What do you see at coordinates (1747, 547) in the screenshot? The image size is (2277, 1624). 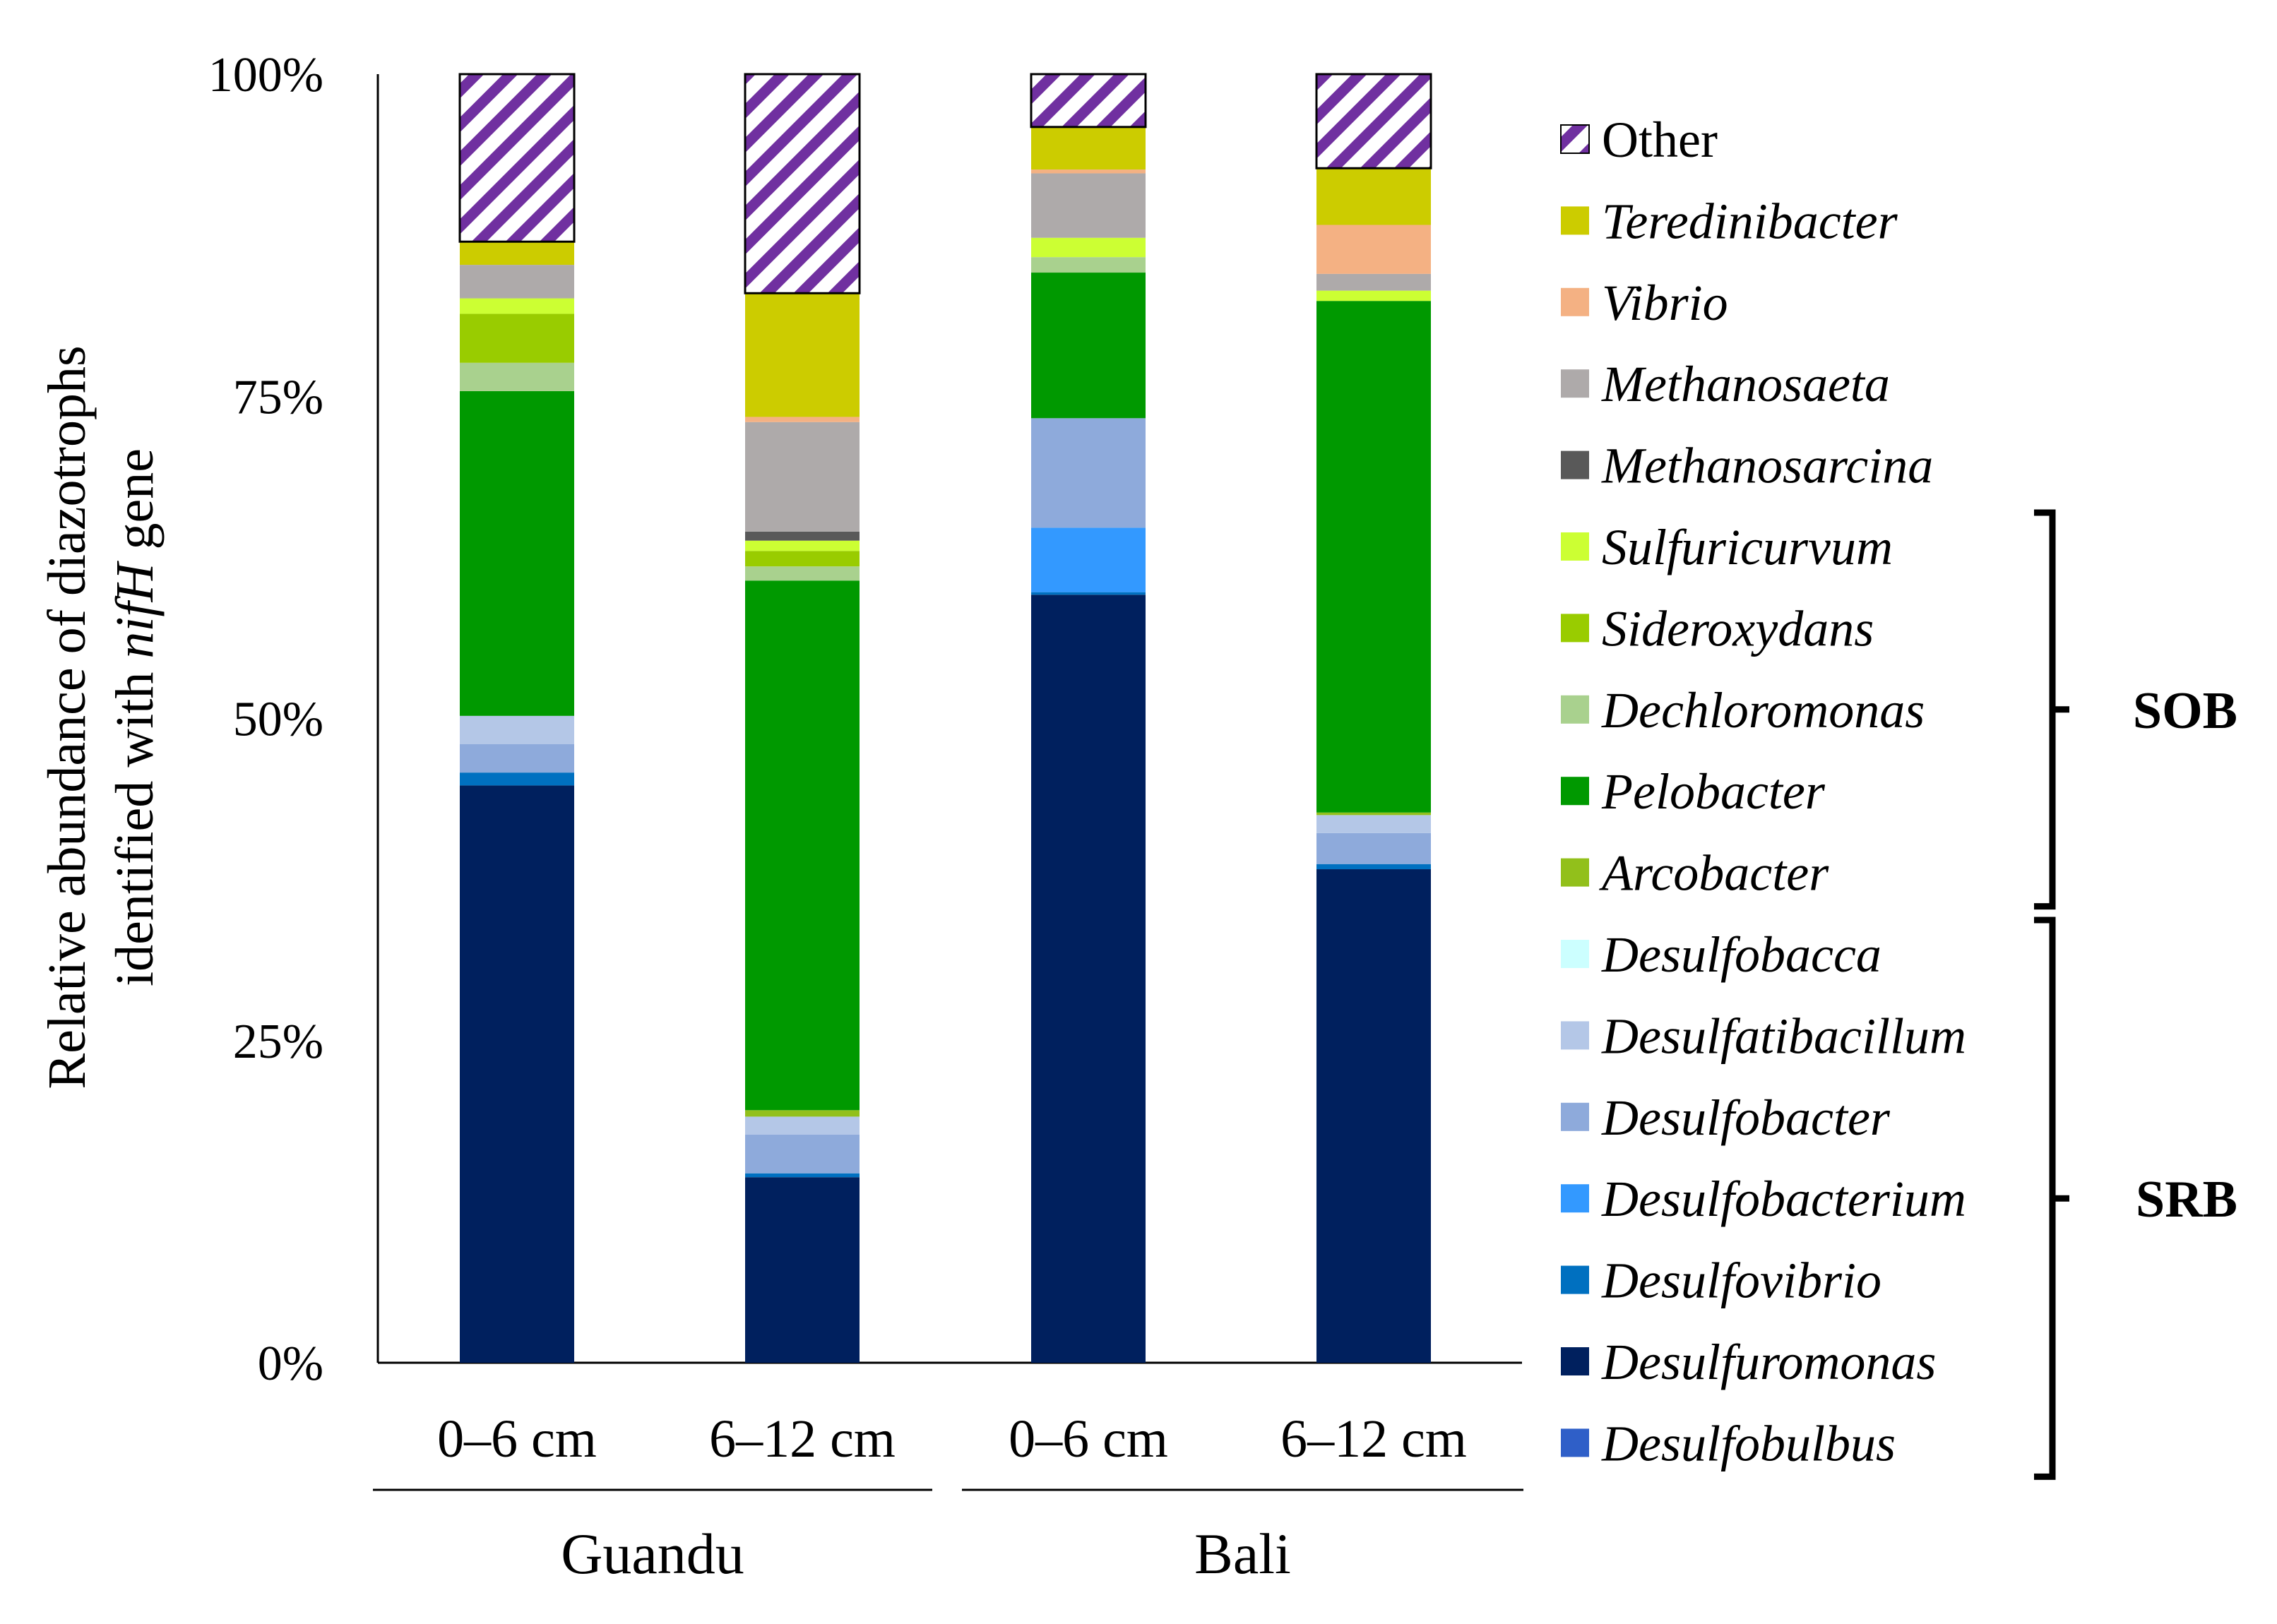 I see `legend-label: Sulfuricurvum` at bounding box center [1747, 547].